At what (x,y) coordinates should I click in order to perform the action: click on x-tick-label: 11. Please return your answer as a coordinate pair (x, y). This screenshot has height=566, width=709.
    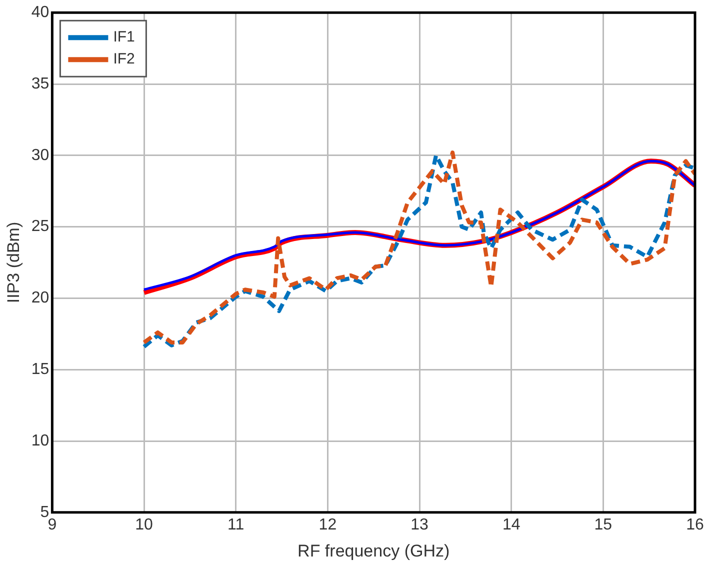
    Looking at the image, I should click on (236, 525).